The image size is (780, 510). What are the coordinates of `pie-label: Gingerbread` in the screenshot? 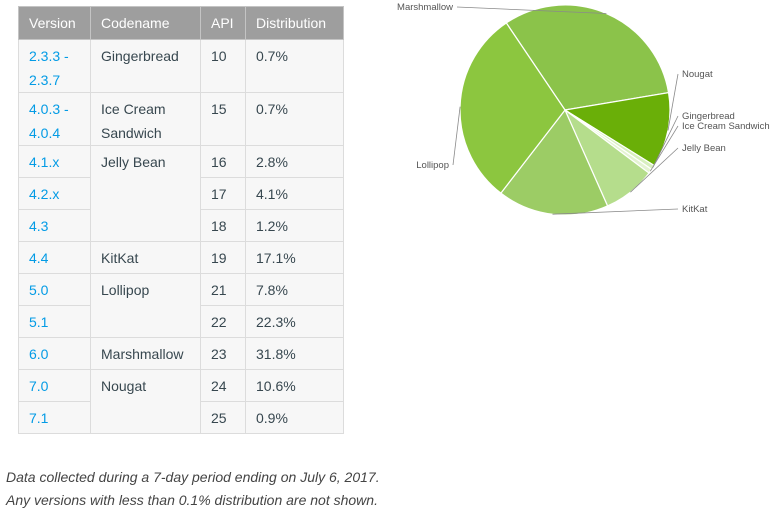 It's located at (708, 116).